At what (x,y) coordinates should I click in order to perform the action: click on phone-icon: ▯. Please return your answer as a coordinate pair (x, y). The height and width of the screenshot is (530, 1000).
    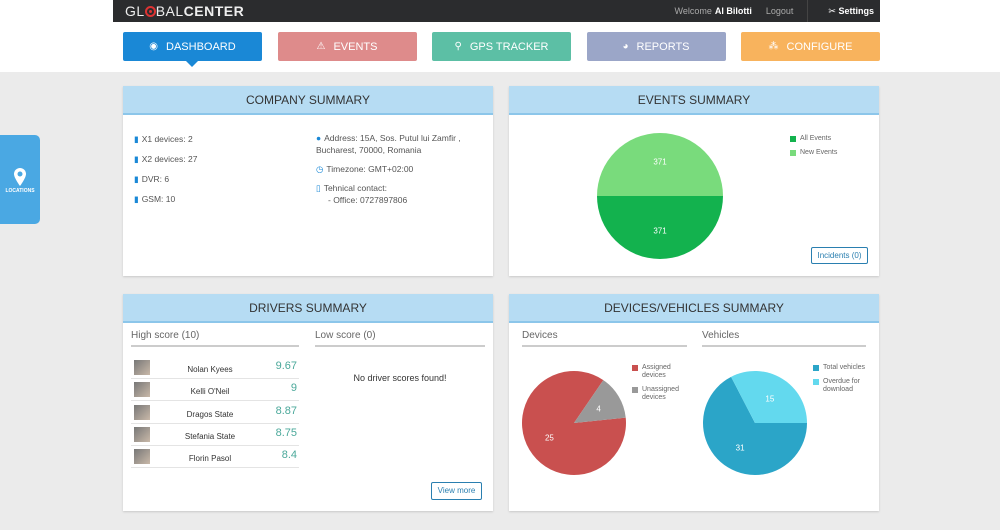
    Looking at the image, I should click on (318, 188).